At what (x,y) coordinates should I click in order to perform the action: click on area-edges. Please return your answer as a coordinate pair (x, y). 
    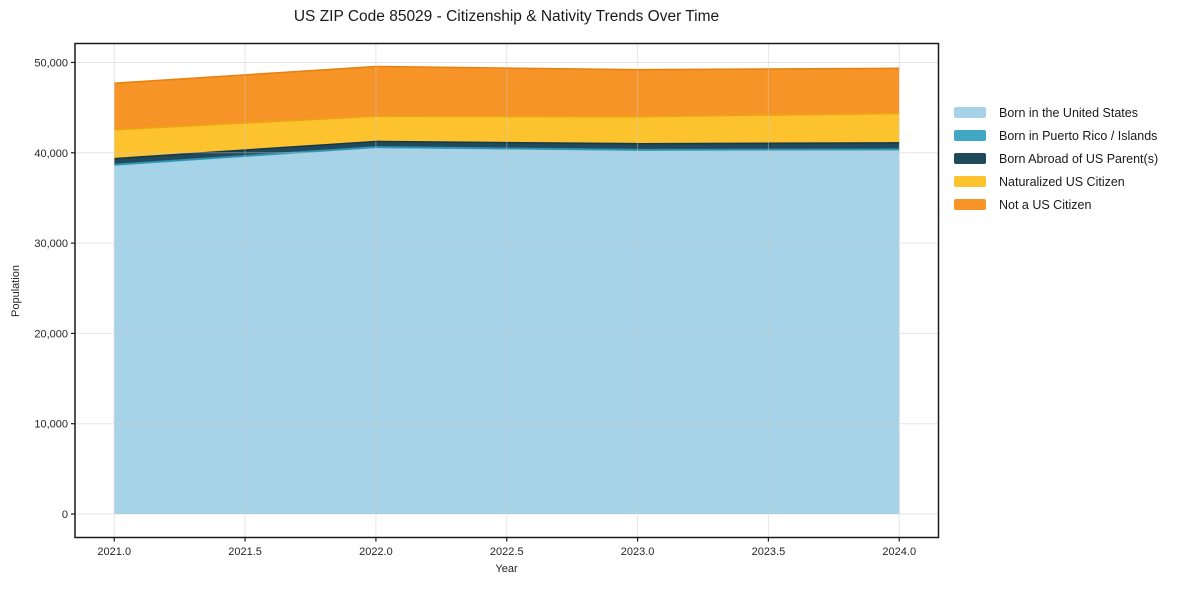
    Looking at the image, I should click on (507, 115).